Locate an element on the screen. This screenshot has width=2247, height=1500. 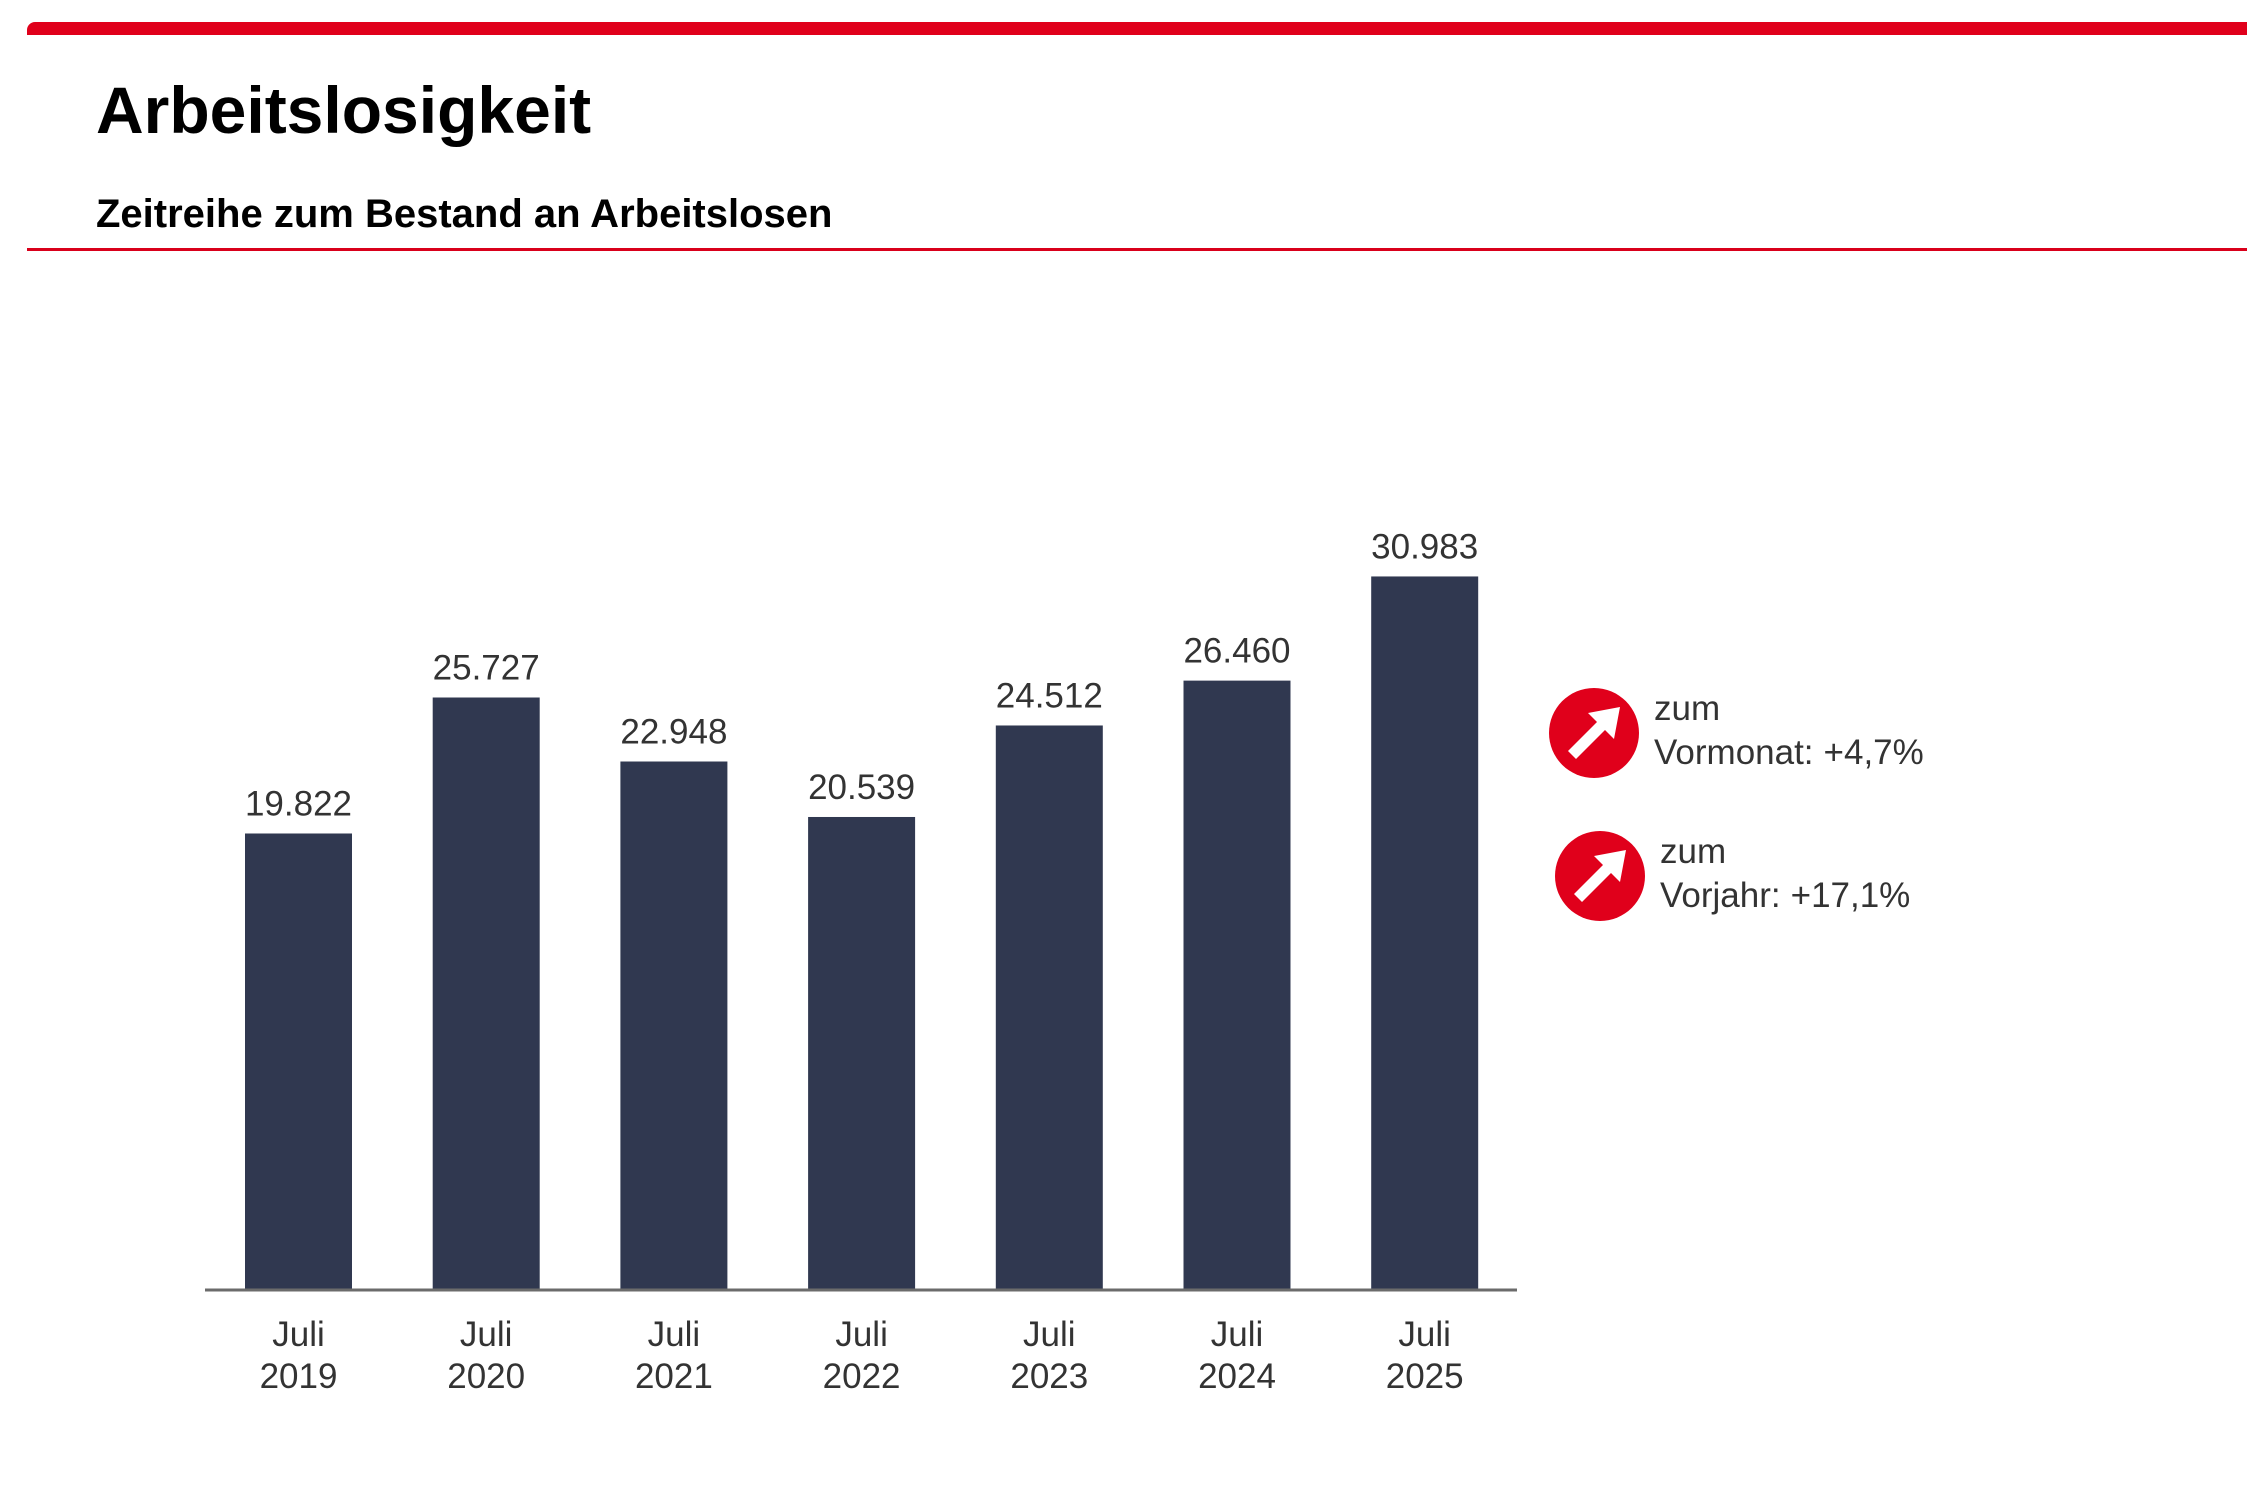
x-tick-label: 2023 is located at coordinates (1049, 1376).